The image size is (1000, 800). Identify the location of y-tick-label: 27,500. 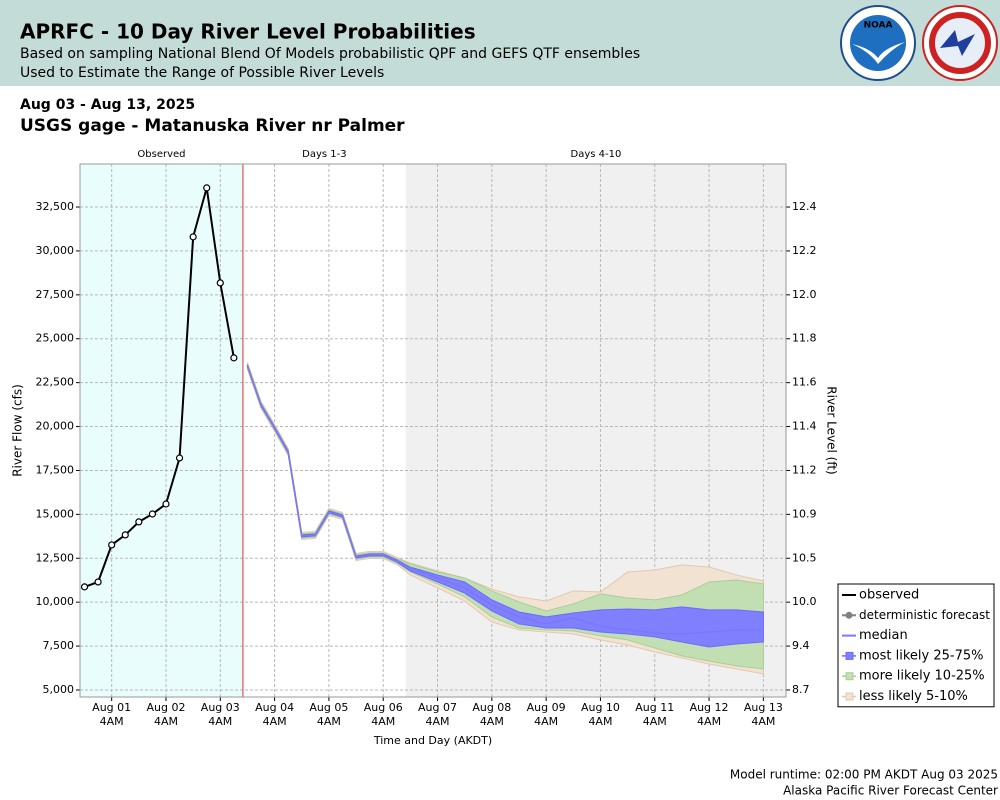
(55, 294).